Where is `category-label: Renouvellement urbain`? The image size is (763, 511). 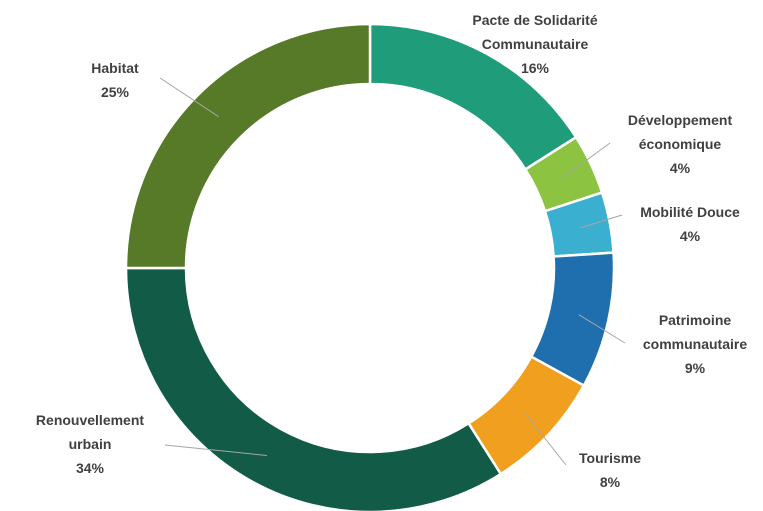
category-label: Renouvellement urbain is located at coordinates (90, 432).